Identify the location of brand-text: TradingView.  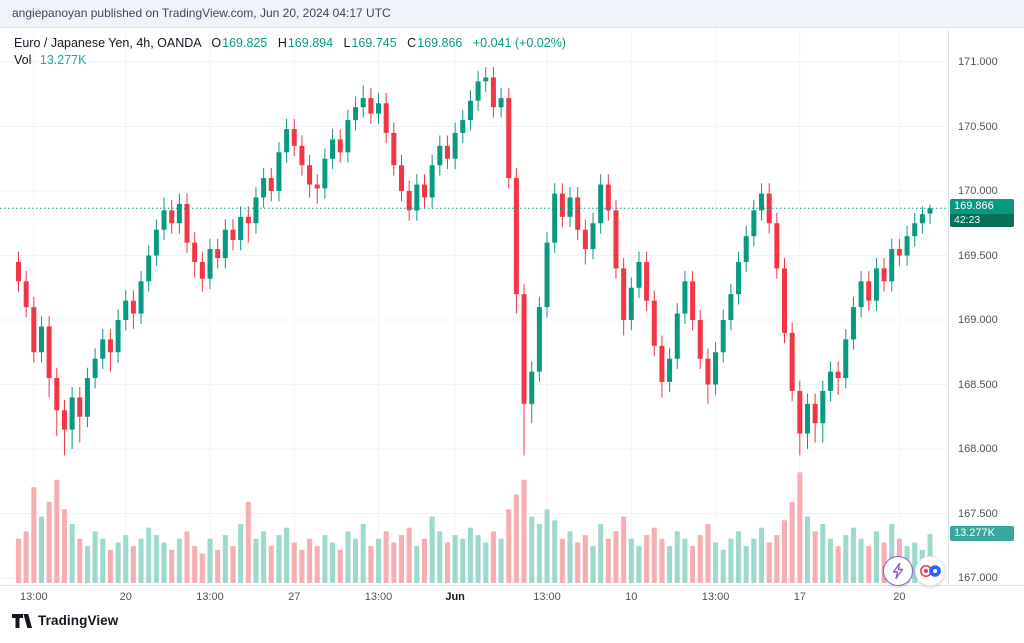
(78, 620).